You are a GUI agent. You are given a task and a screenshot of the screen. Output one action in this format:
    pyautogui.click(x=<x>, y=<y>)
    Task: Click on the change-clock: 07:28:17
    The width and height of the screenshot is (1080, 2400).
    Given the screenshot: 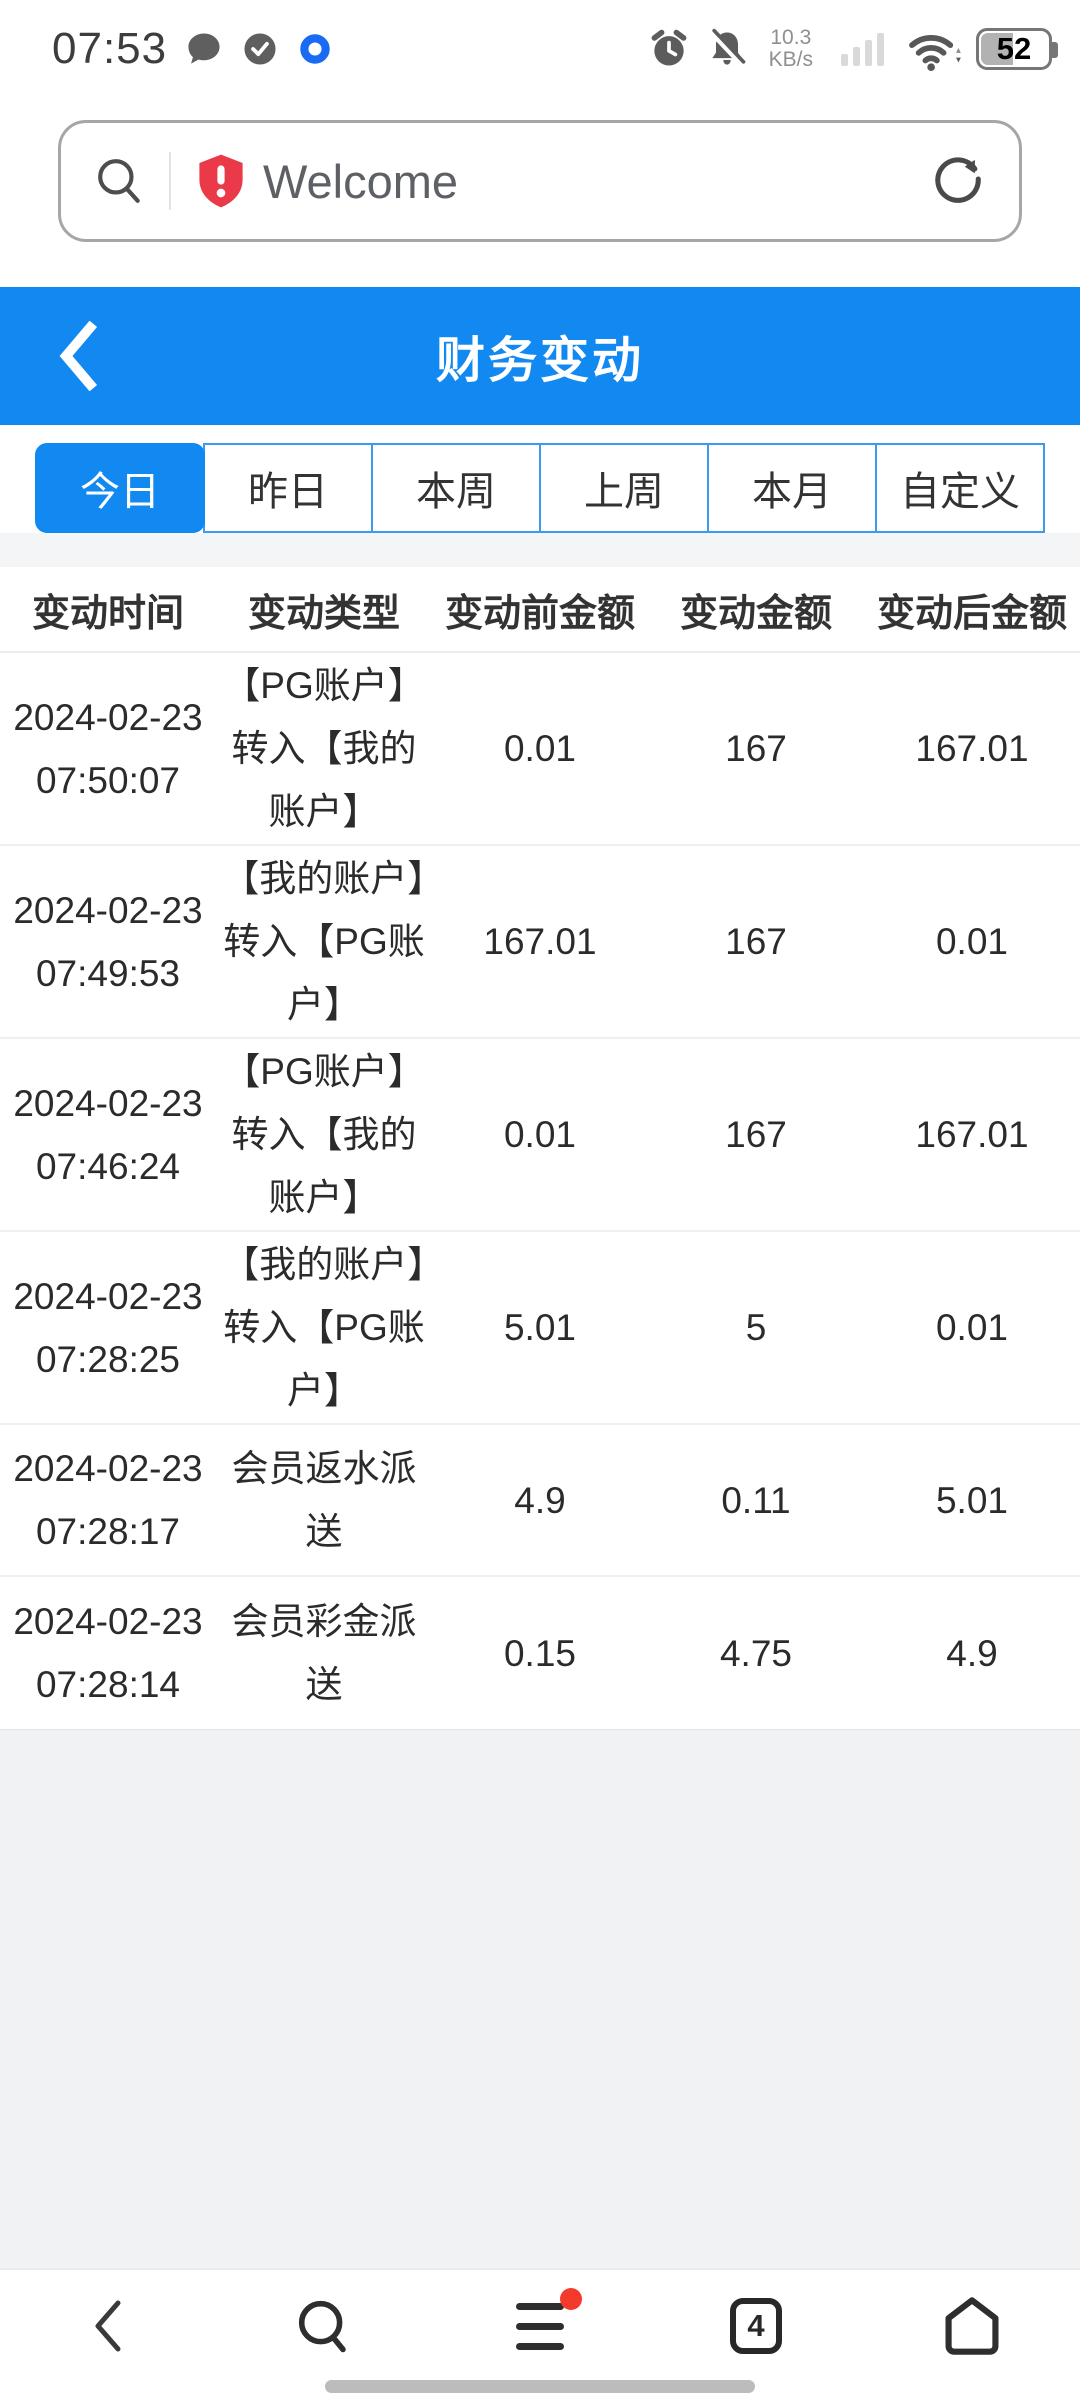 What is the action you would take?
    pyautogui.click(x=108, y=1531)
    